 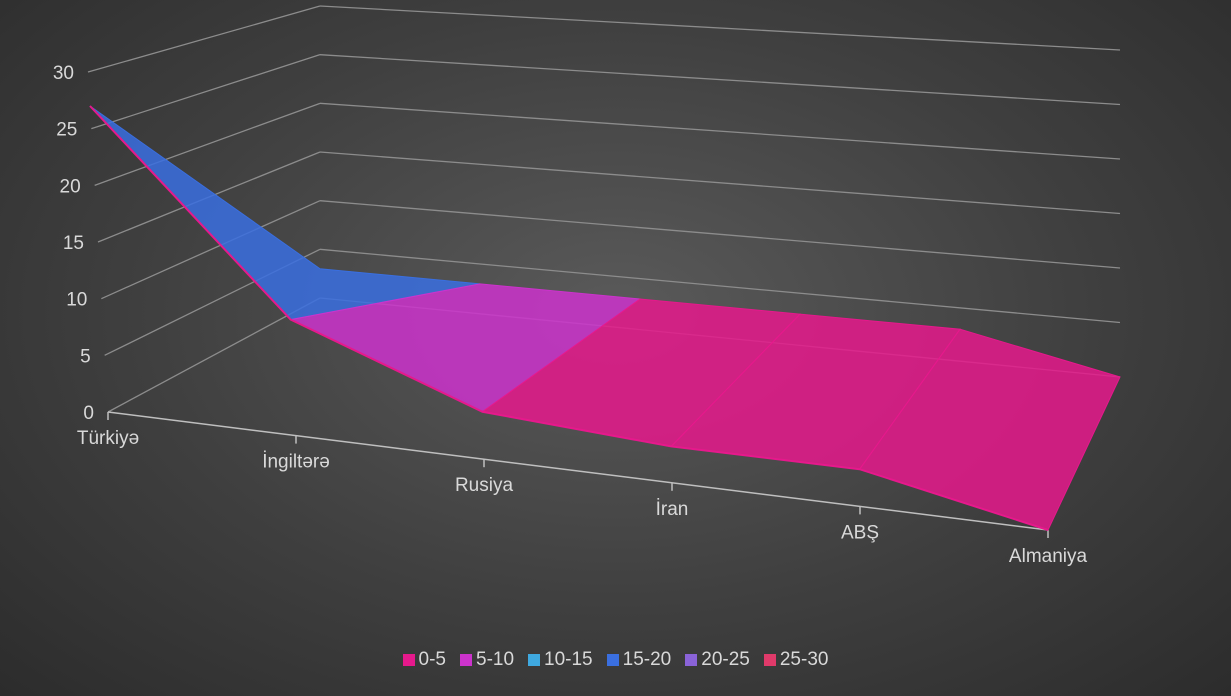 I want to click on legend-label: 0-5, so click(x=432, y=659).